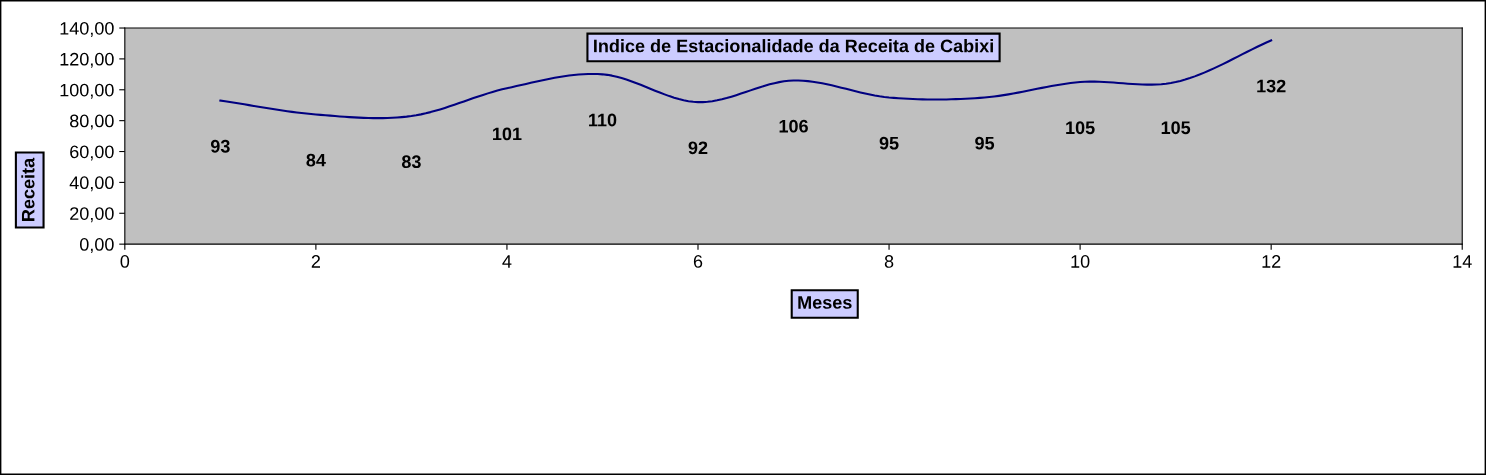  Describe the element at coordinates (698, 148) in the screenshot. I see `data-label: 92` at that location.